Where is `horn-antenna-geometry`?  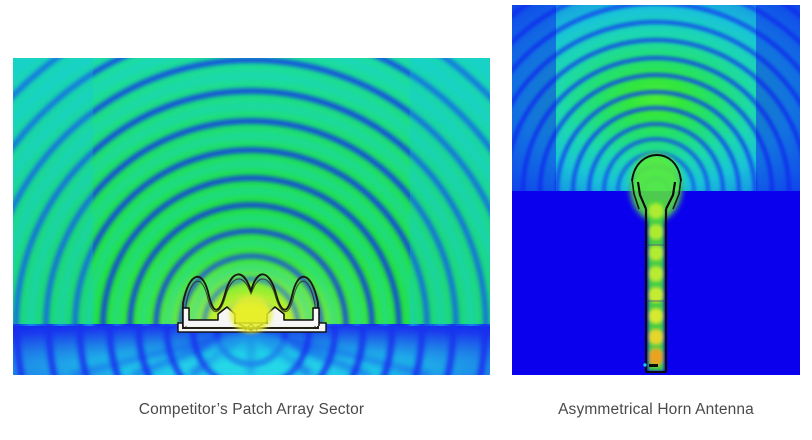 horn-antenna-geometry is located at coordinates (656, 263).